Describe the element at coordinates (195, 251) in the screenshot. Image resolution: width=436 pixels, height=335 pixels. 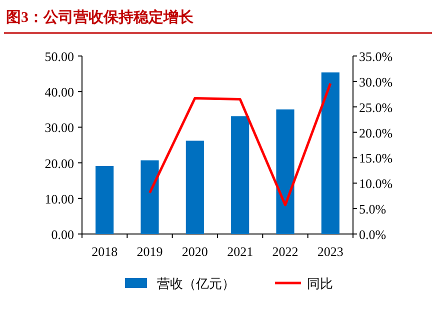
I see `x-tick-label: 2020` at that location.